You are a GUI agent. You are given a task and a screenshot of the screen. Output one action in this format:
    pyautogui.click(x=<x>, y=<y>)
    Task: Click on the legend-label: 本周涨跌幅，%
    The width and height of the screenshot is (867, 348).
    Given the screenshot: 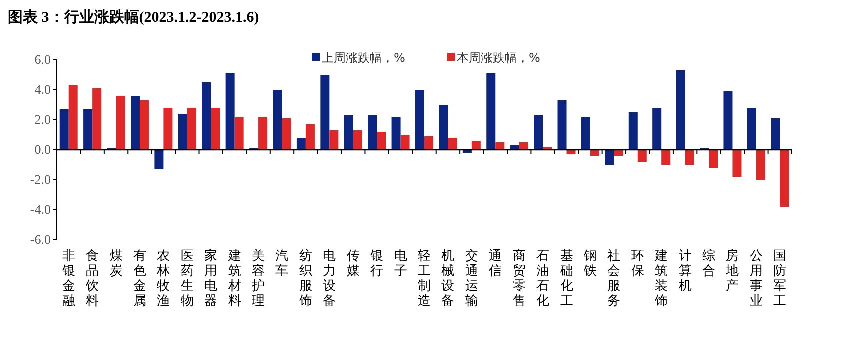 What is the action you would take?
    pyautogui.click(x=498, y=58)
    